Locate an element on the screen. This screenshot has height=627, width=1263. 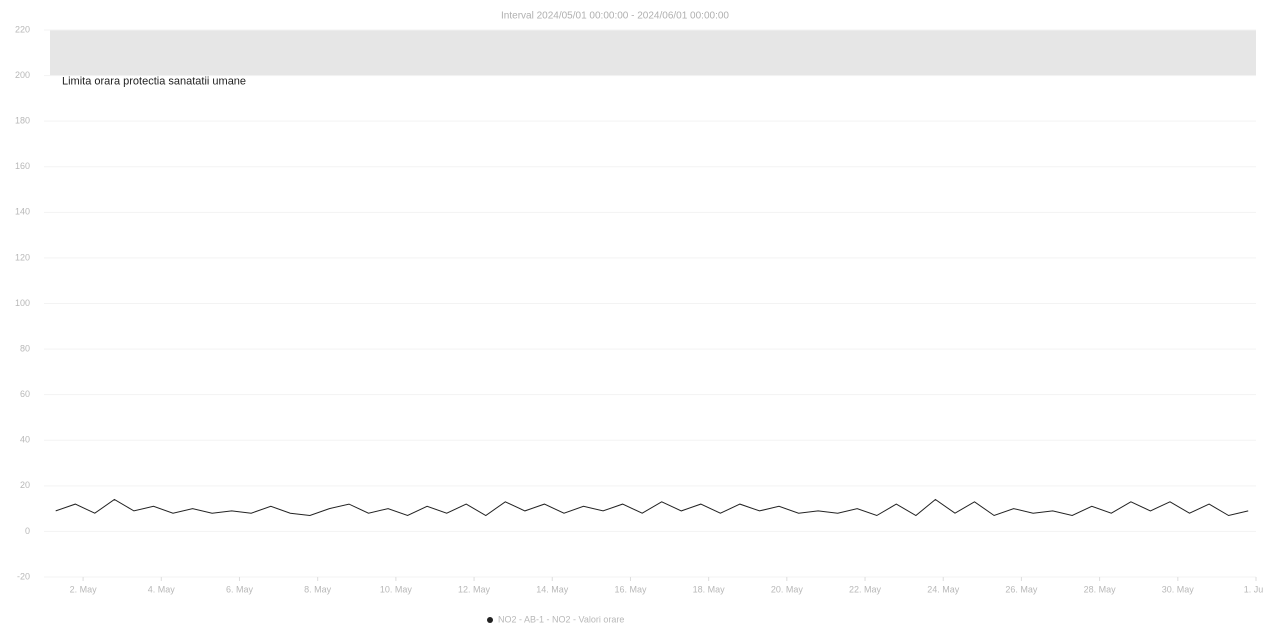
x-tick-label: 1. Jun is located at coordinates (1253, 589).